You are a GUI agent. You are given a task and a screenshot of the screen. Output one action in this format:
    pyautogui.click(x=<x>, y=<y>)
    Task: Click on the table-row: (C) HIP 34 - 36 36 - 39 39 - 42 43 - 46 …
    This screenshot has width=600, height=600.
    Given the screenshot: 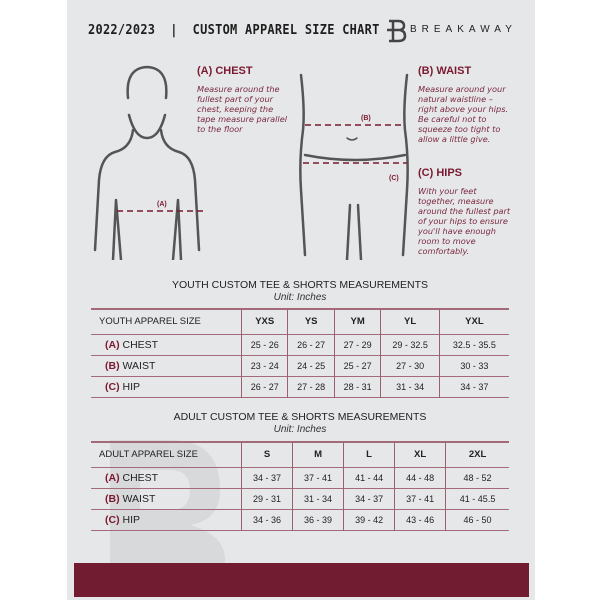 What is the action you would take?
    pyautogui.click(x=300, y=519)
    